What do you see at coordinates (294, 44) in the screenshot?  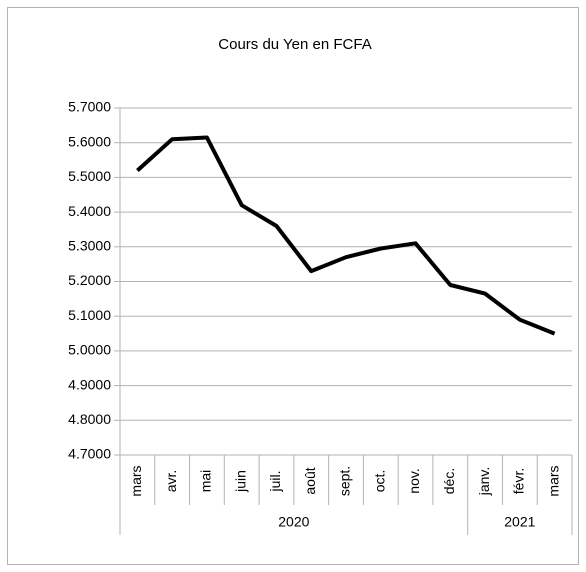 I see `chart-title: Cours du Yen en FCFA` at bounding box center [294, 44].